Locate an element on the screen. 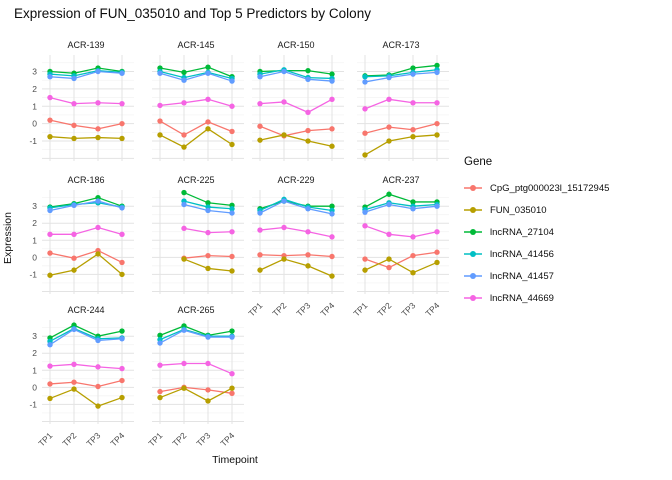 The height and width of the screenshot is (480, 672). facet-label: ACR-225 is located at coordinates (195, 180).